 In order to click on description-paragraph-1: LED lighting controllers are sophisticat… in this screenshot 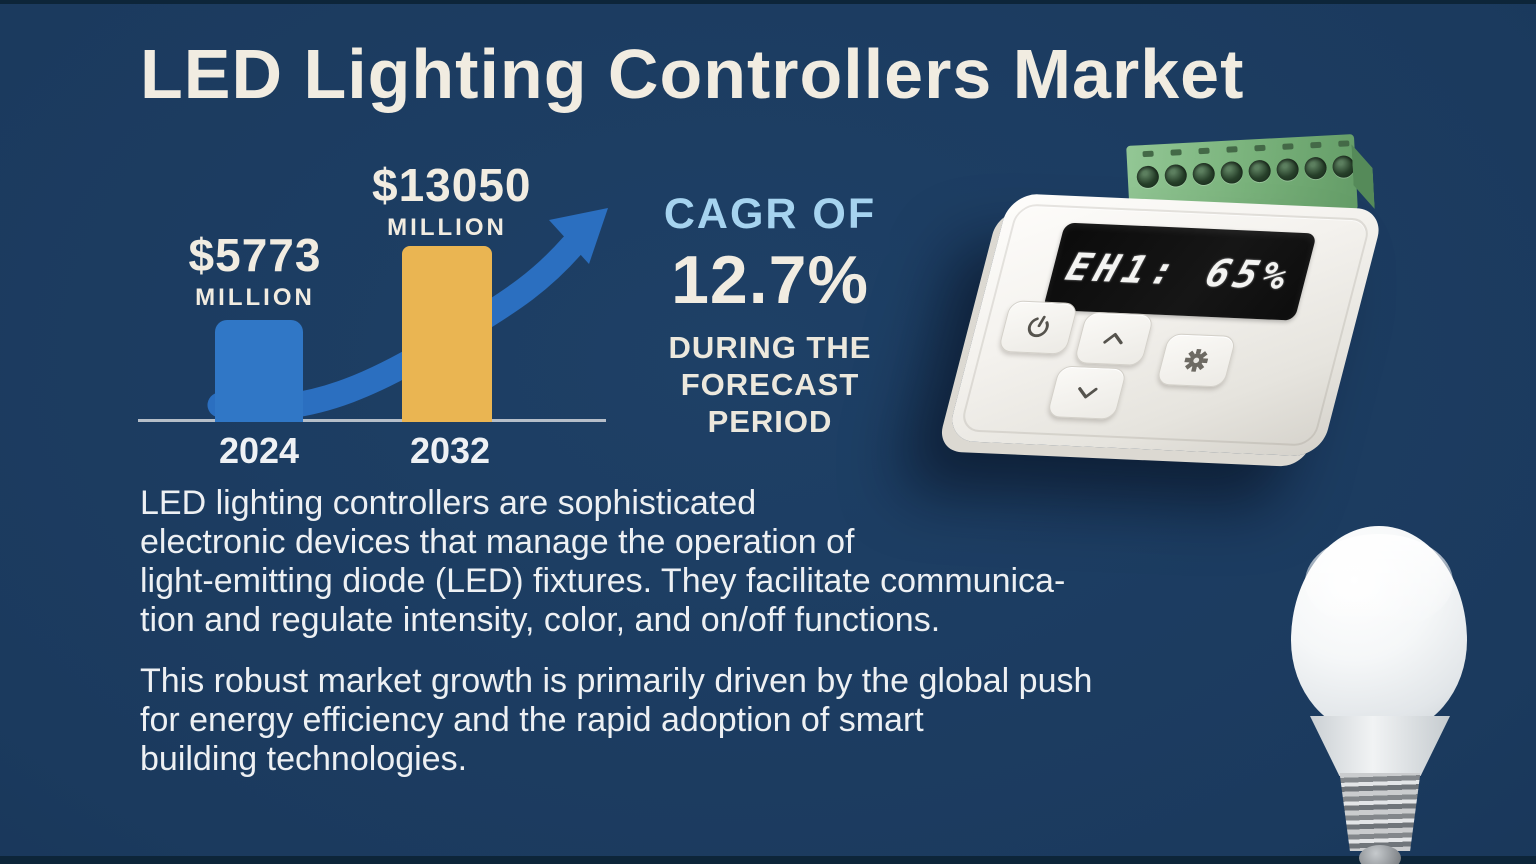, I will do `click(602, 562)`.